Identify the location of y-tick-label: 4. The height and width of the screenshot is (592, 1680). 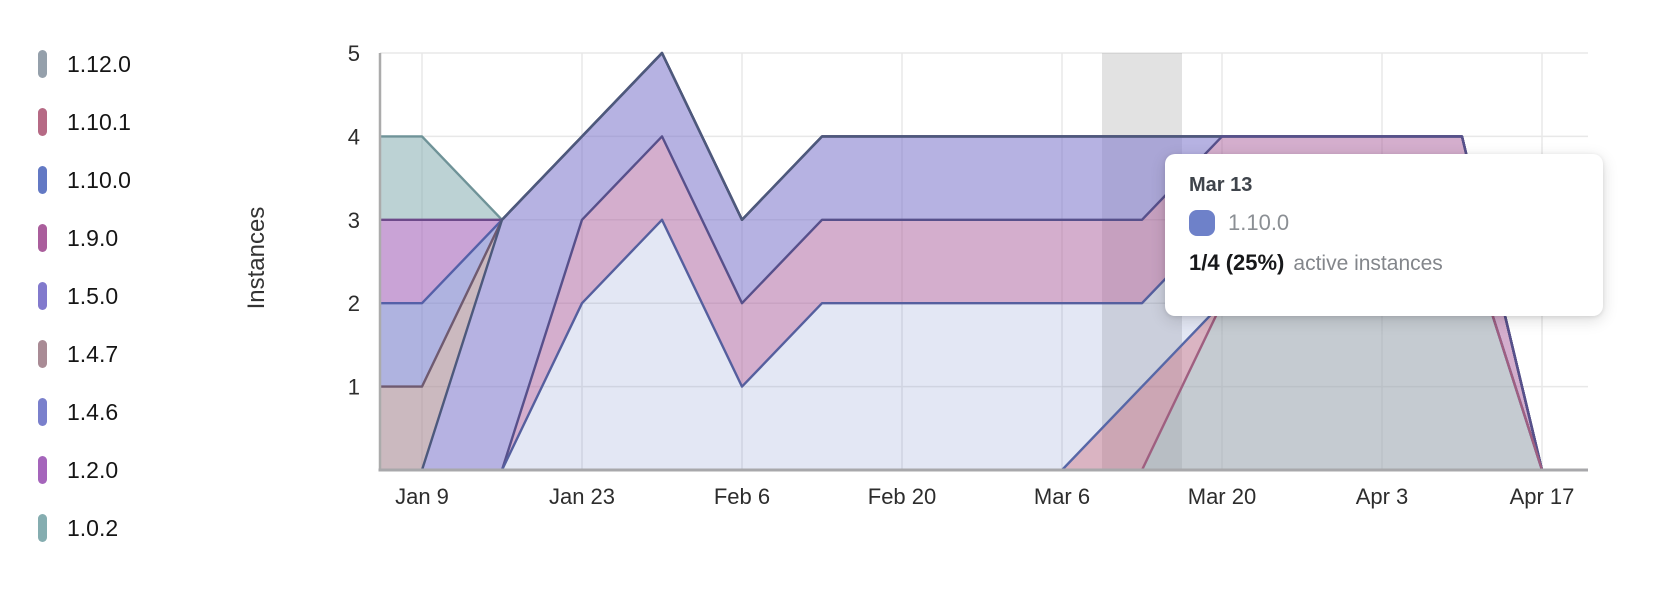
(354, 136).